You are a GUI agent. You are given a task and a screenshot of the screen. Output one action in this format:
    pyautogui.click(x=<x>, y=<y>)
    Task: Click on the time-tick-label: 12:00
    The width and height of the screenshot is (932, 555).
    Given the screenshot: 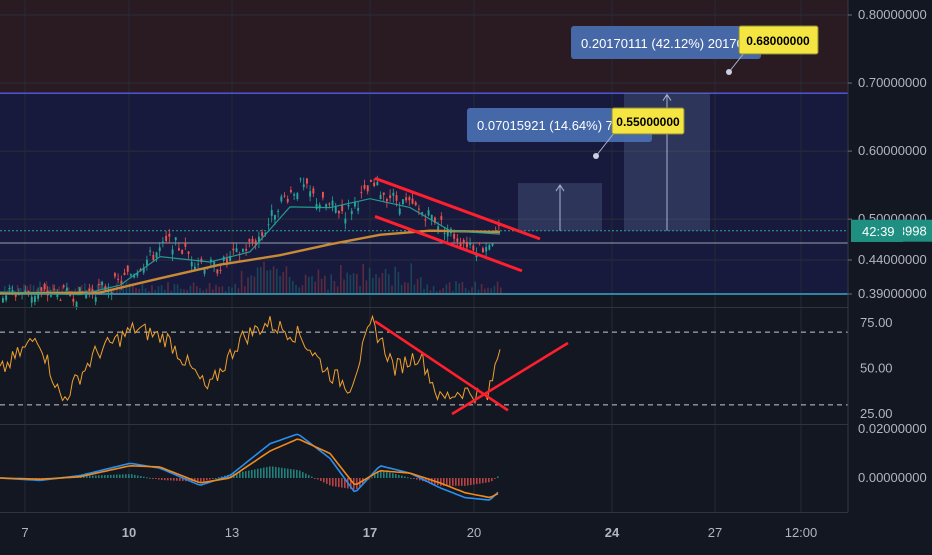 What is the action you would take?
    pyautogui.click(x=801, y=532)
    